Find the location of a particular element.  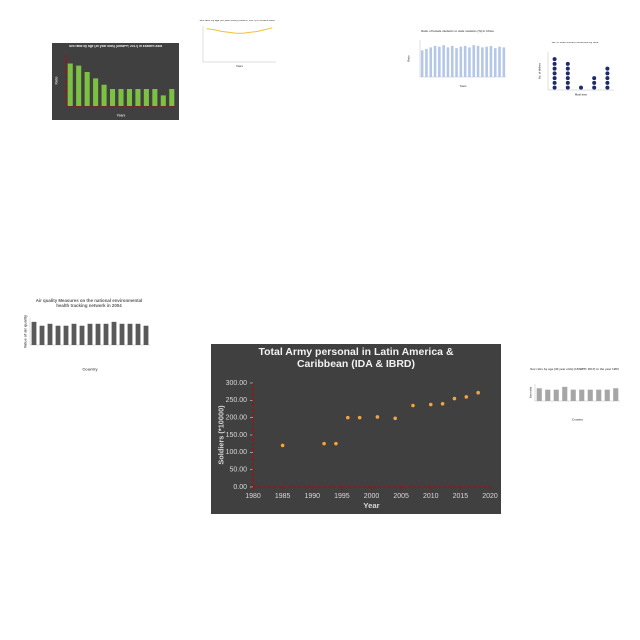

x-tick-label: 2010 is located at coordinates (431, 496).